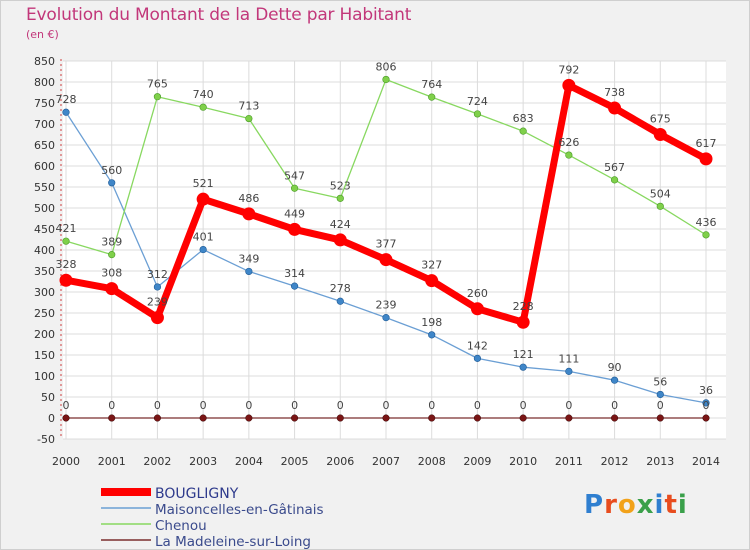 The width and height of the screenshot is (750, 550). What do you see at coordinates (645, 505) in the screenshot?
I see `logo-letter: x` at bounding box center [645, 505].